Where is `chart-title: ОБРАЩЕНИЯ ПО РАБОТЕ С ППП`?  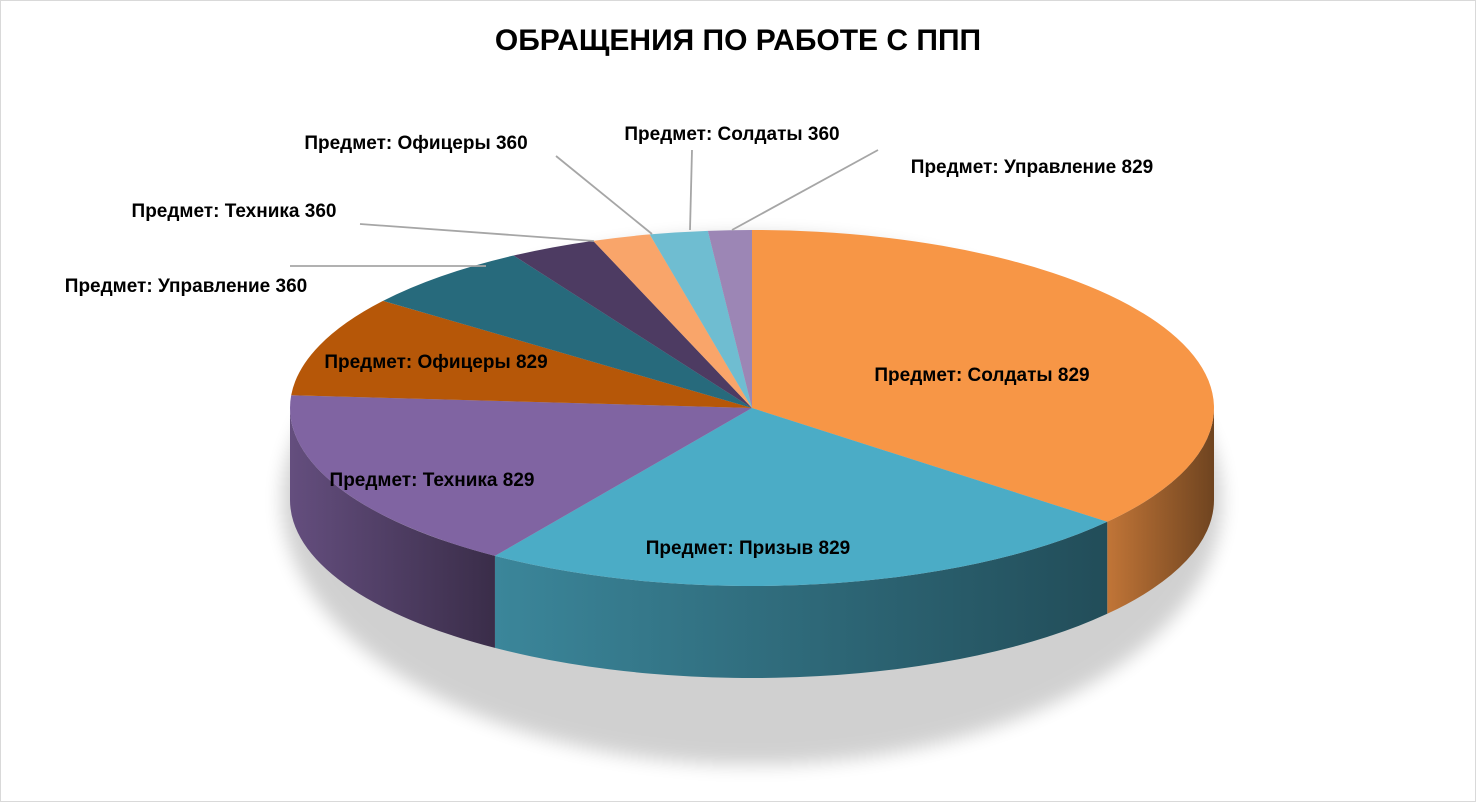 chart-title: ОБРАЩЕНИЯ ПО РАБОТЕ С ППП is located at coordinates (738, 40).